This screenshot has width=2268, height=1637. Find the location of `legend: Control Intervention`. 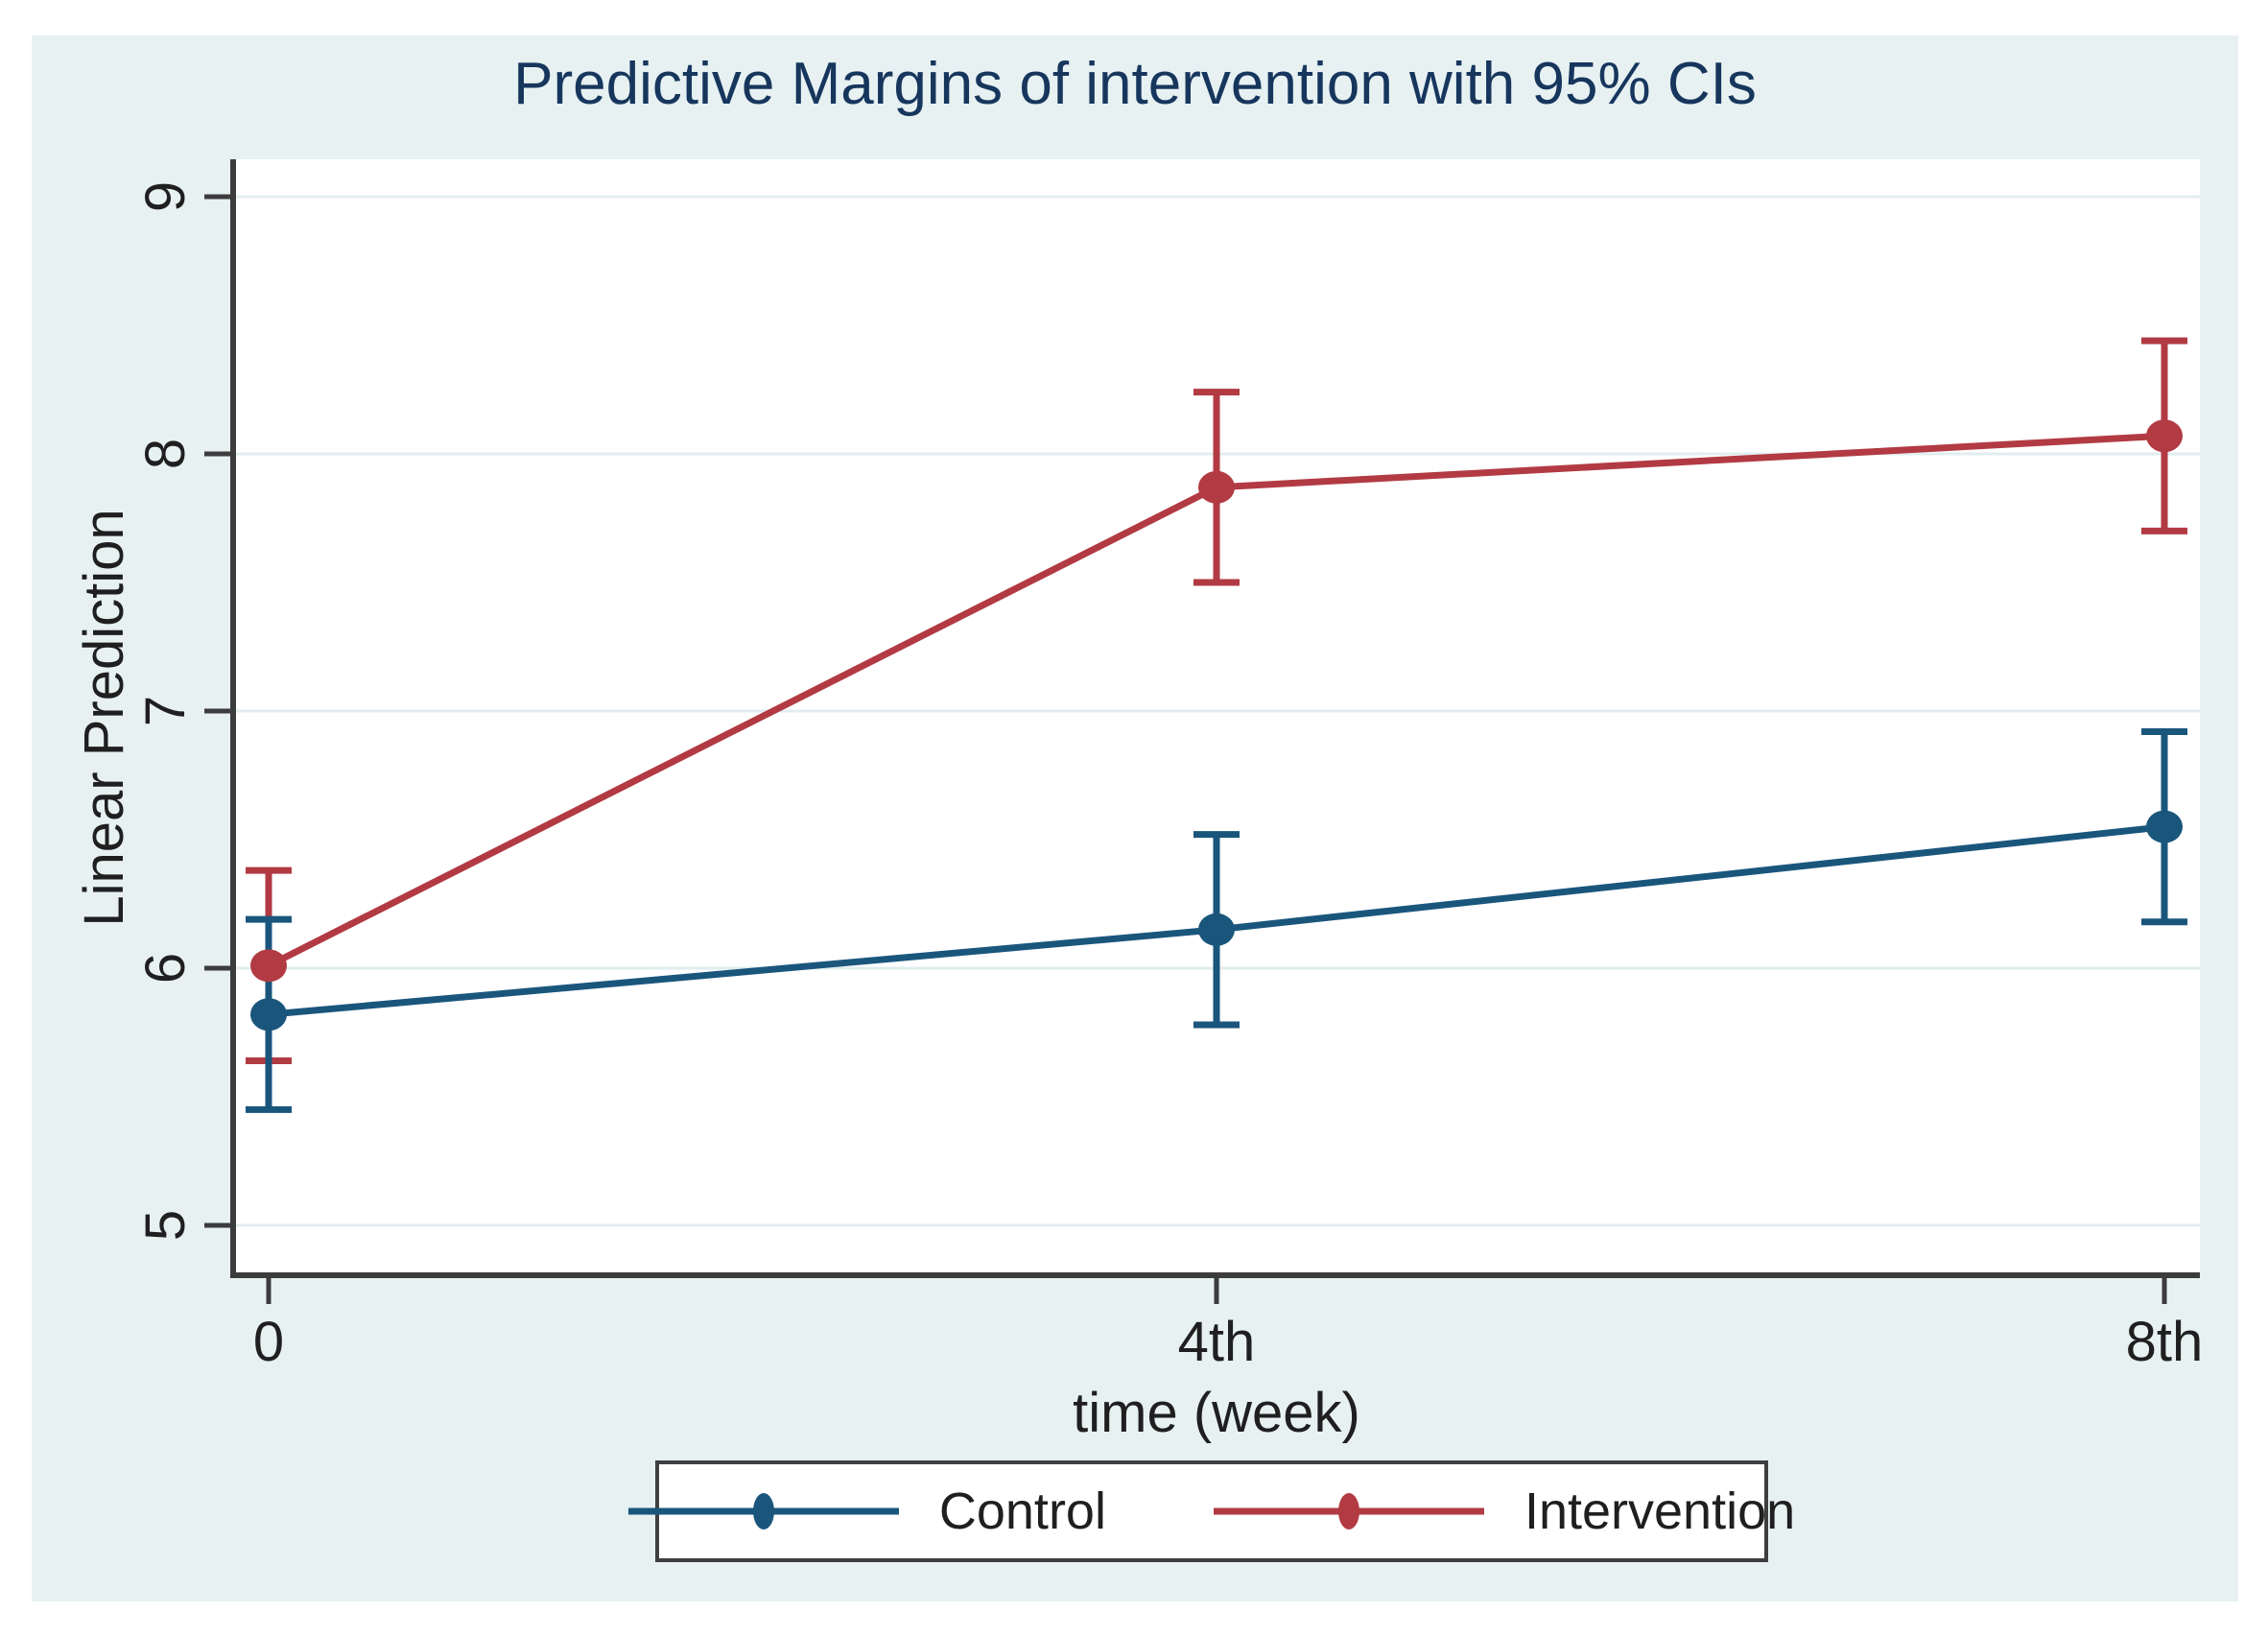

legend: Control Intervention is located at coordinates (1211, 1511).